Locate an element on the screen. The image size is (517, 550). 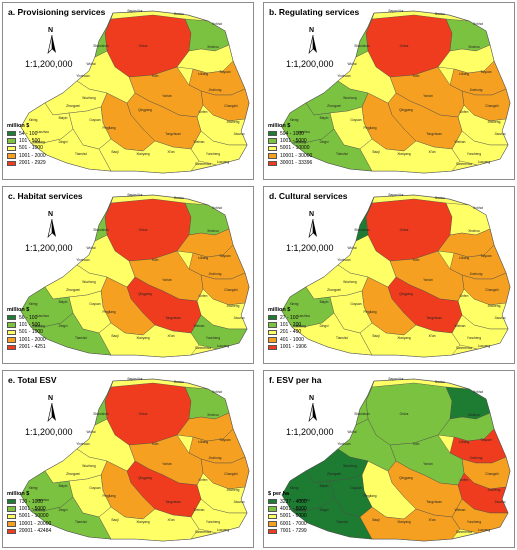
panel-title: c. Habitat services is located at coordinates (45, 196).